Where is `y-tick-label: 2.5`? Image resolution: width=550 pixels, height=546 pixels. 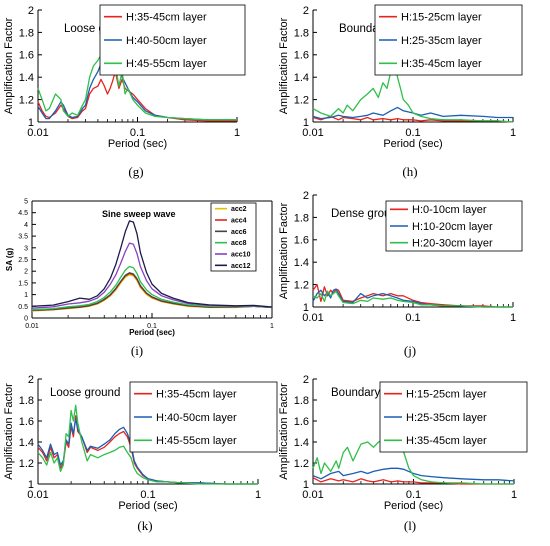 y-tick-label: 2.5 is located at coordinates (23, 260).